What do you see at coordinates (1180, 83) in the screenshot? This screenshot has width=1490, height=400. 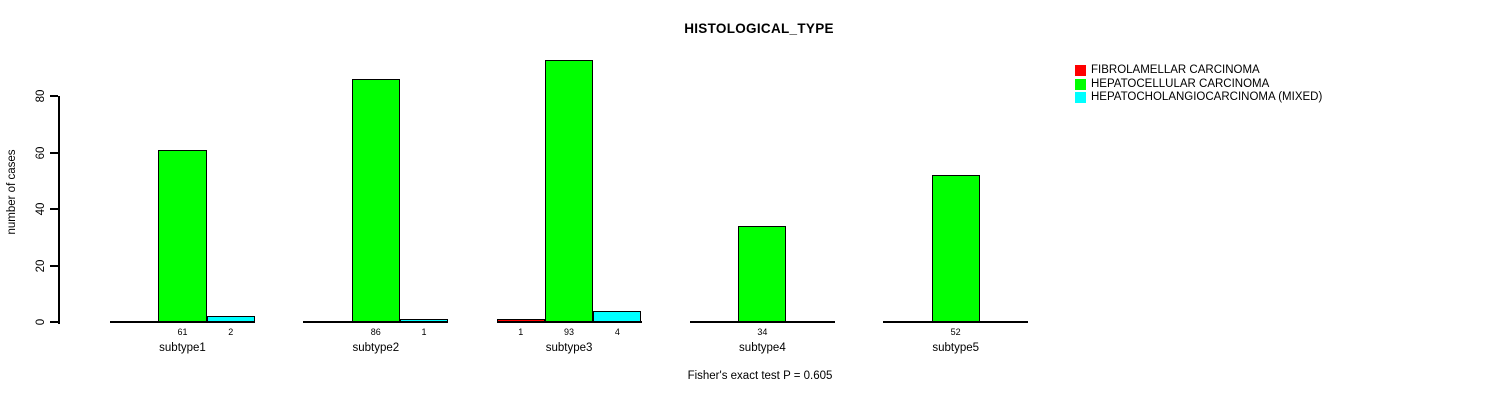 I see `legend-label: HEPATOCELLULAR CARCINOMA` at bounding box center [1180, 83].